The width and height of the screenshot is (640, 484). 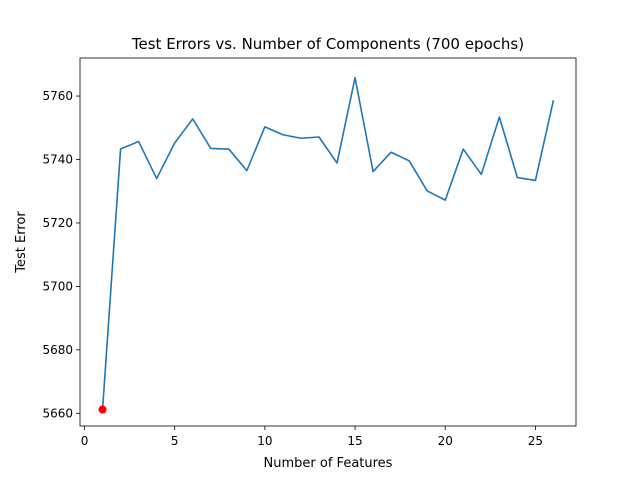 What do you see at coordinates (57, 413) in the screenshot?
I see `y-tick-label: 5660` at bounding box center [57, 413].